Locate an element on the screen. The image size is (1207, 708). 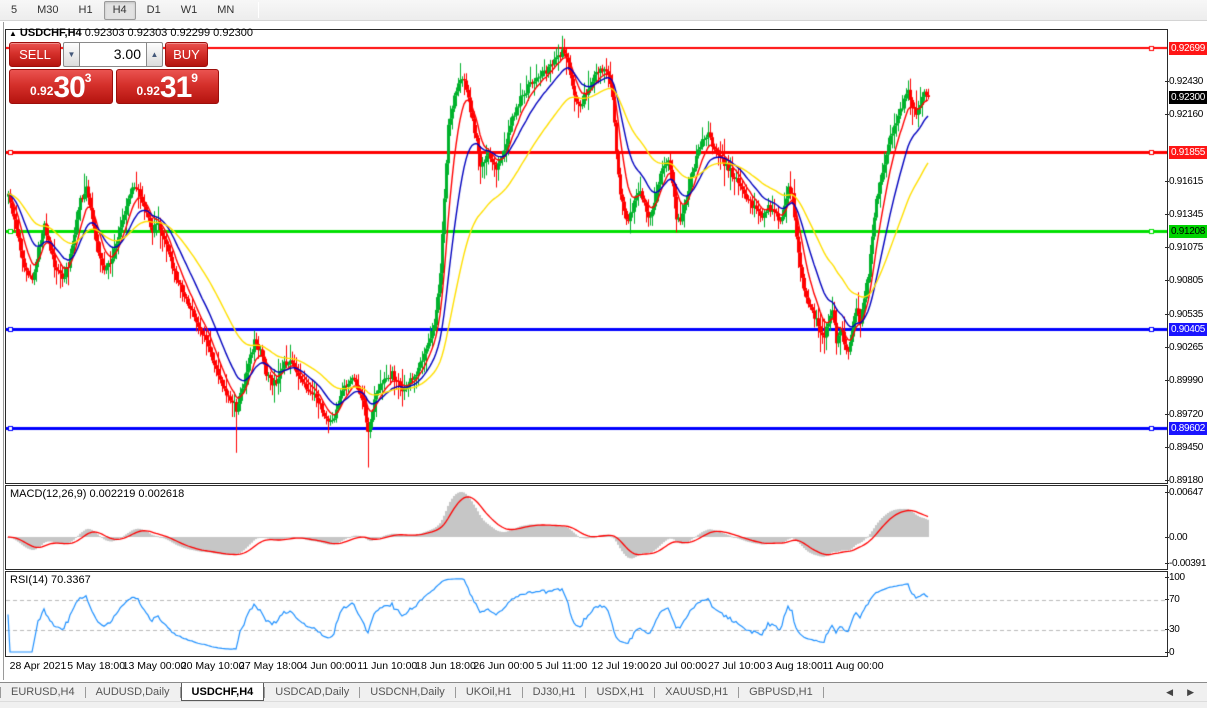
price-axis-tick: 0.90265 is located at coordinates (1186, 347).